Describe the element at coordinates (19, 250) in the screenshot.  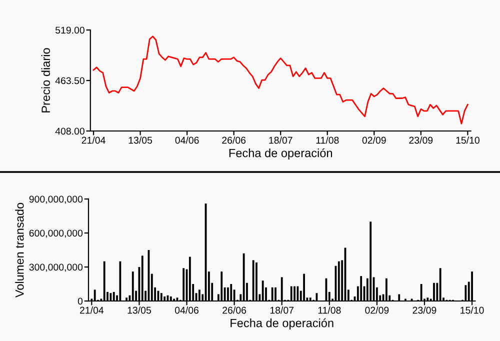
I see `y-axis-title: Volumen transado` at that location.